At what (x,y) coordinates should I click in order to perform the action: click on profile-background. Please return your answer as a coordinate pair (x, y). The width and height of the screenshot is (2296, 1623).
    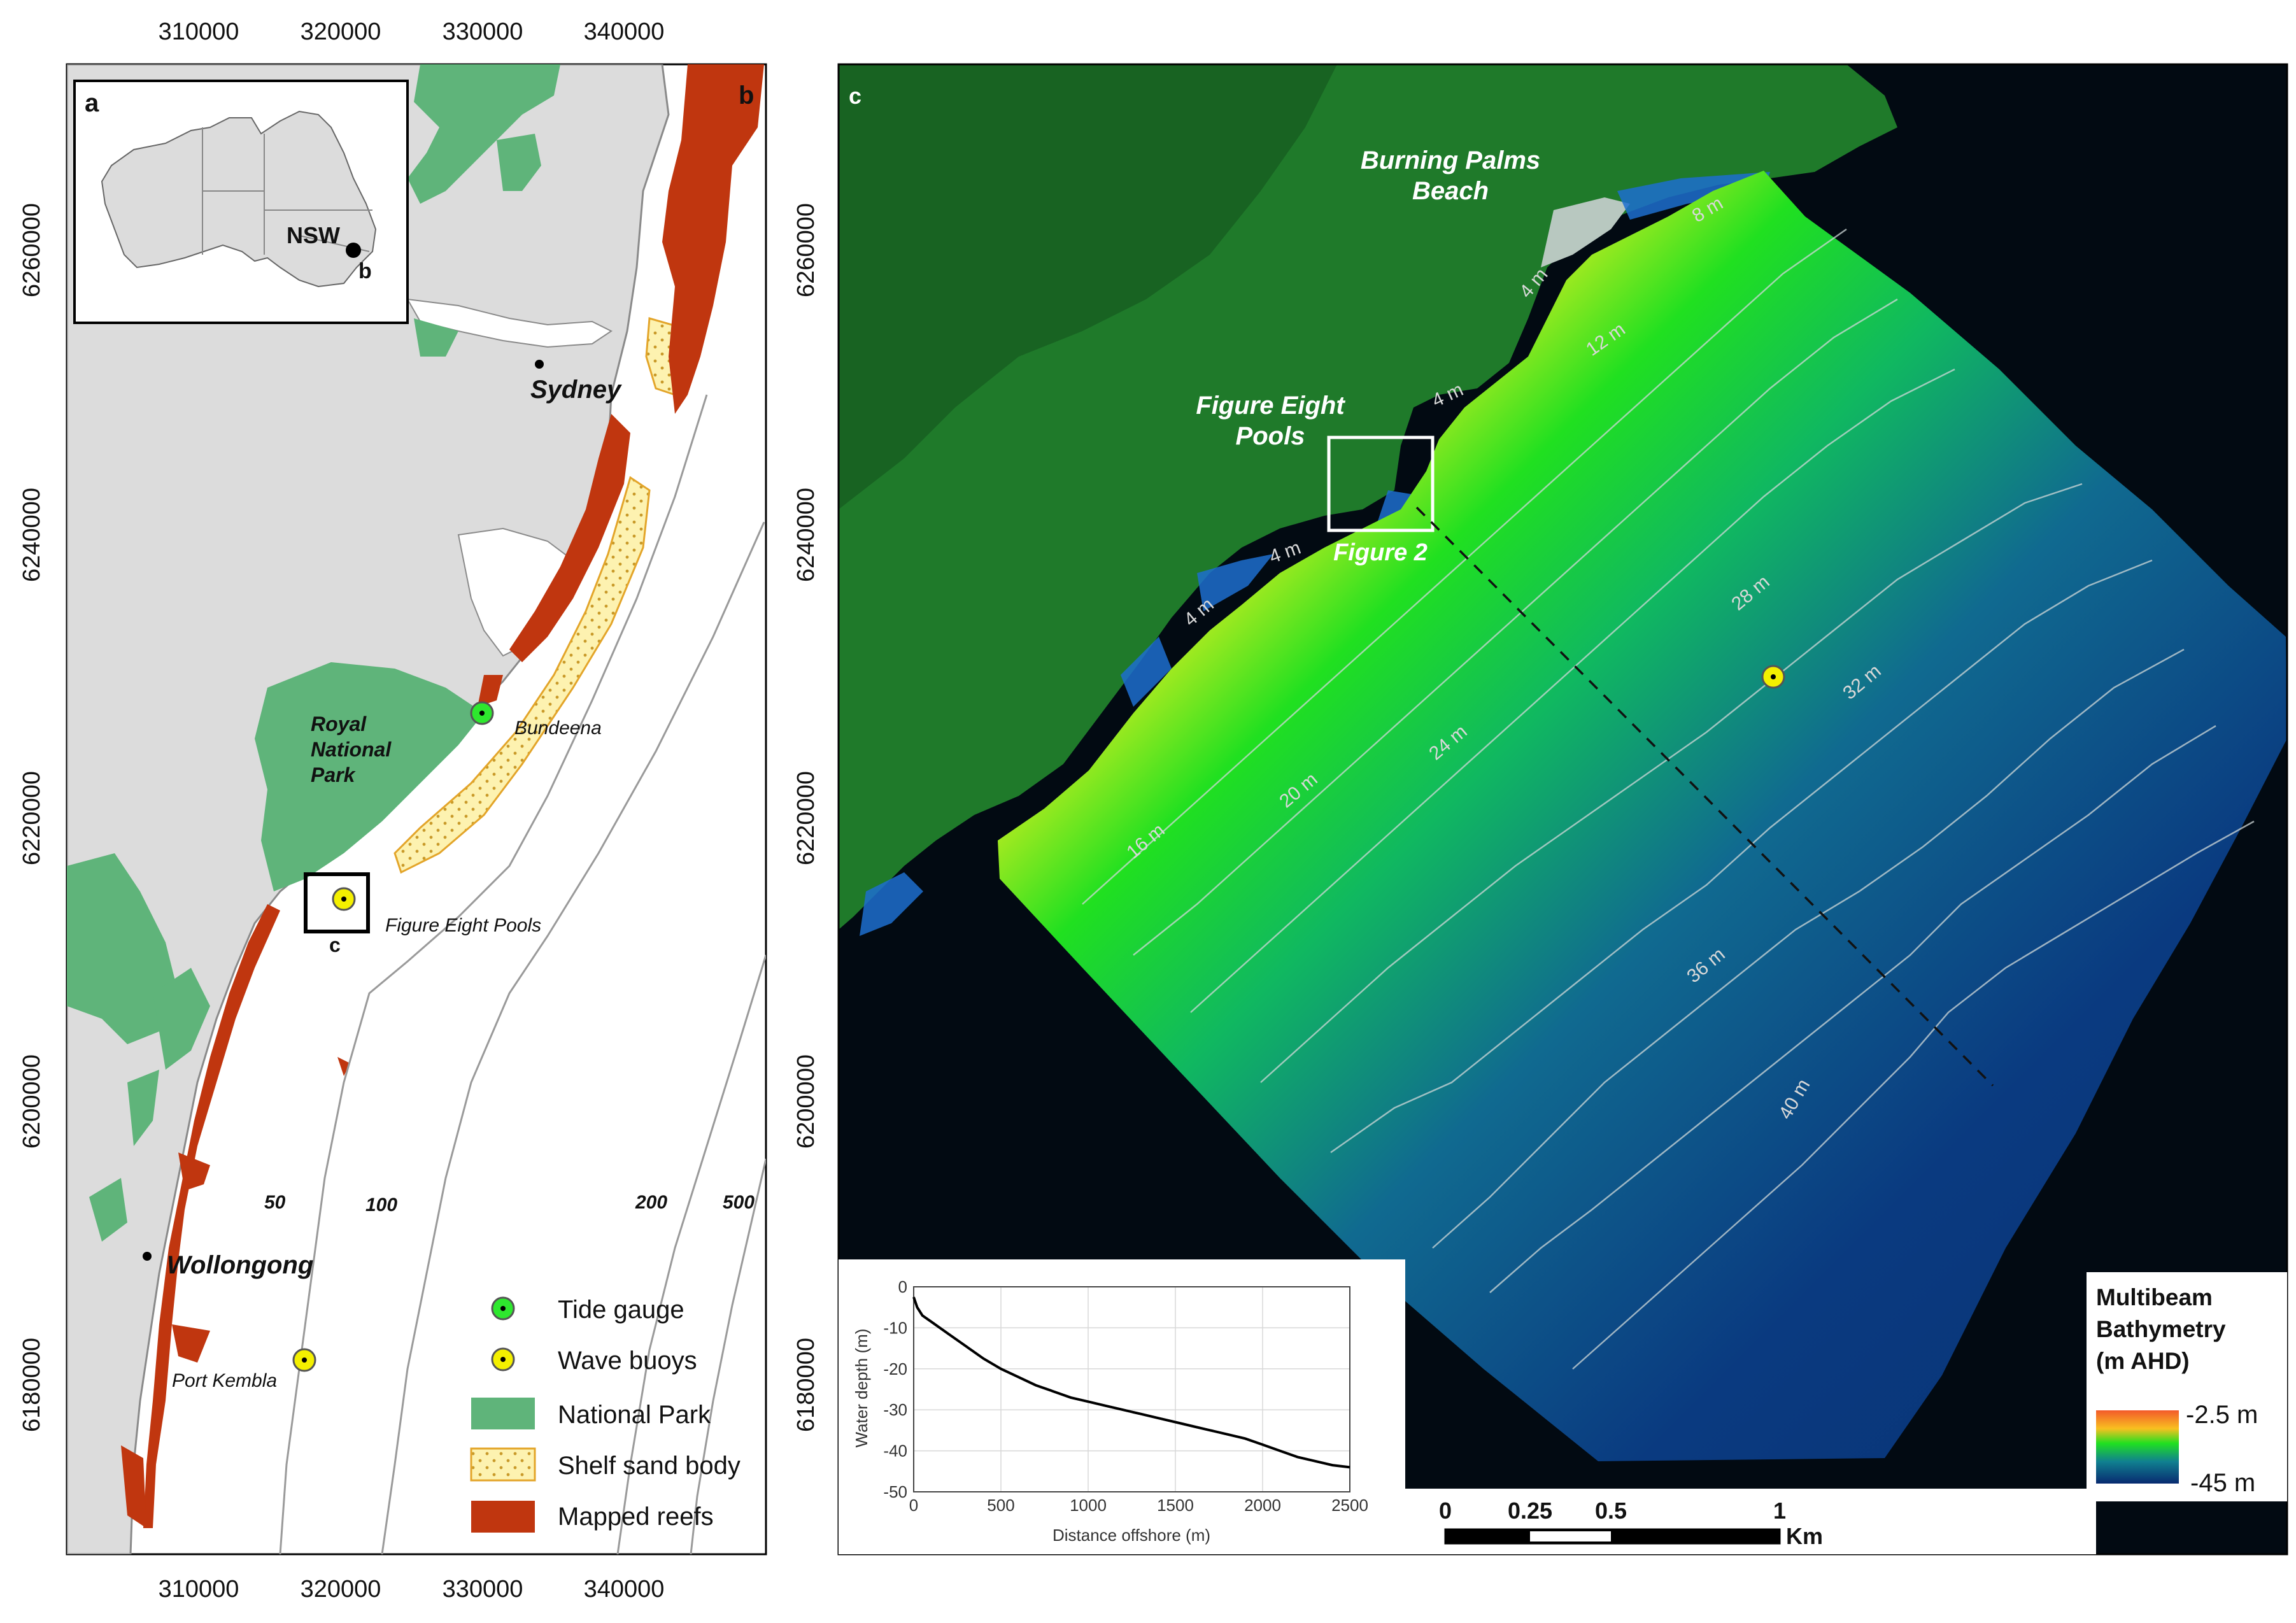
    Looking at the image, I should click on (1122, 1406).